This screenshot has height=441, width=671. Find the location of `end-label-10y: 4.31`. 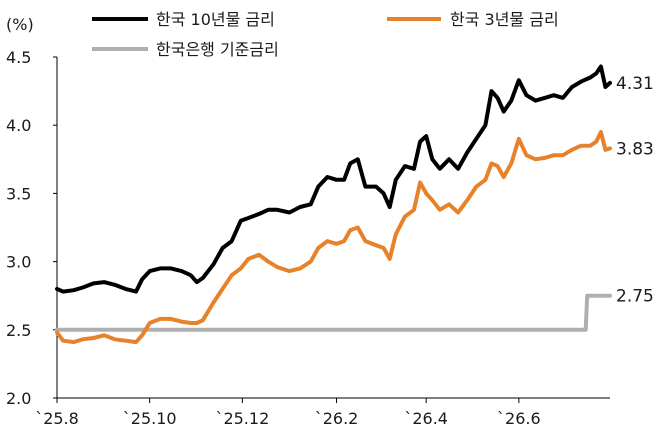

end-label-10y: 4.31 is located at coordinates (635, 84).